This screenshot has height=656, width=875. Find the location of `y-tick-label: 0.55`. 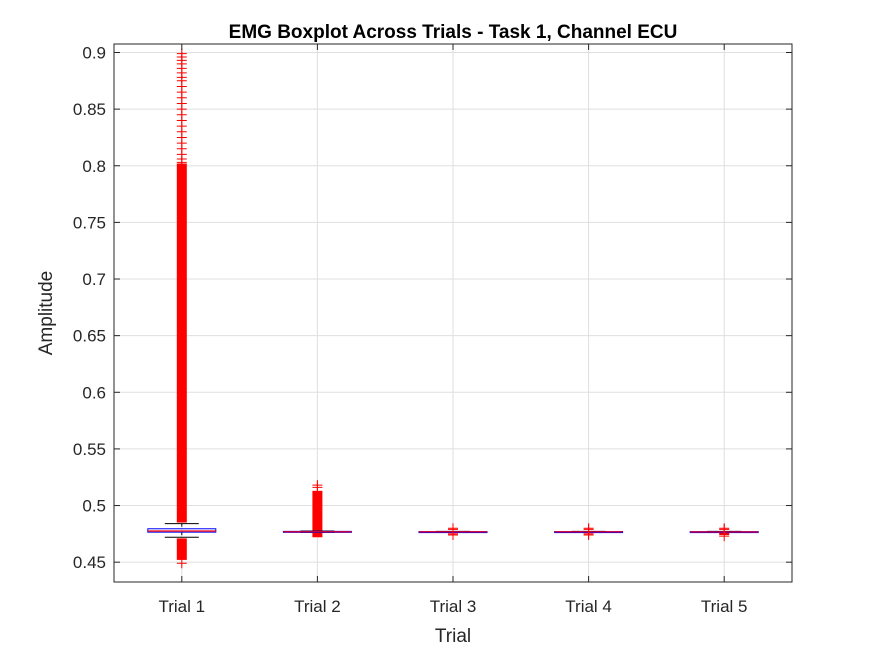

y-tick-label: 0.55 is located at coordinates (89, 449).